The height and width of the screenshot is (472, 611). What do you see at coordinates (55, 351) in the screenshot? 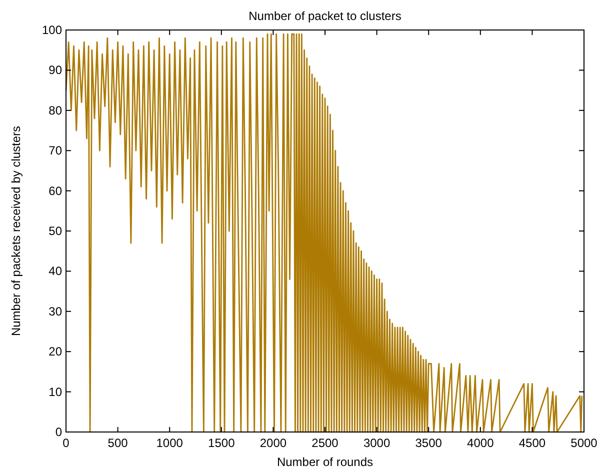
I see `y-tick-label: 20` at bounding box center [55, 351].